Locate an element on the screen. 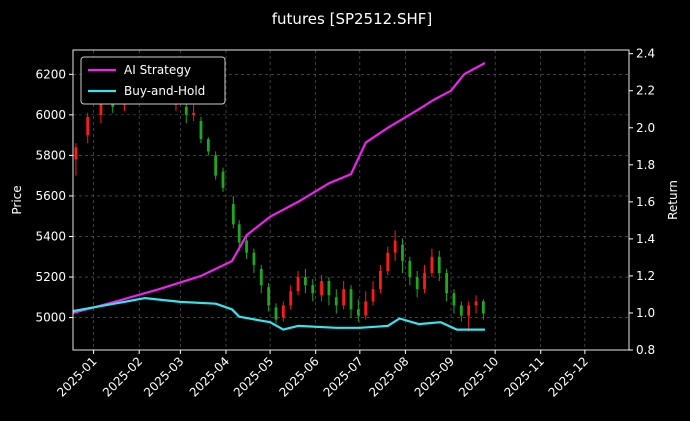 The image size is (690, 421). legend: AI Strategy Buy-and-Hold is located at coordinates (153, 80).